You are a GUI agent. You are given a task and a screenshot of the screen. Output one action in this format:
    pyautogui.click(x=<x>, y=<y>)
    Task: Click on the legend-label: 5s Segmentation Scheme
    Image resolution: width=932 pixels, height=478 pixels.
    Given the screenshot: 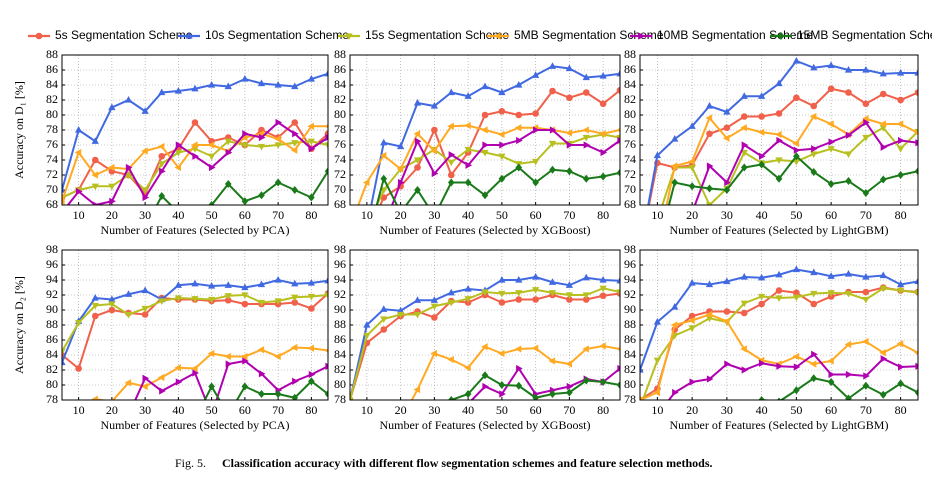 What is the action you would take?
    pyautogui.click(x=124, y=35)
    